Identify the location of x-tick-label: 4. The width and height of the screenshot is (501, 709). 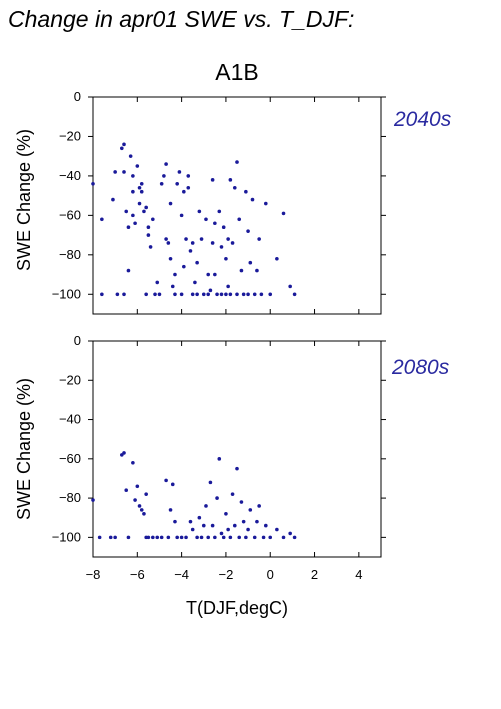
(358, 574).